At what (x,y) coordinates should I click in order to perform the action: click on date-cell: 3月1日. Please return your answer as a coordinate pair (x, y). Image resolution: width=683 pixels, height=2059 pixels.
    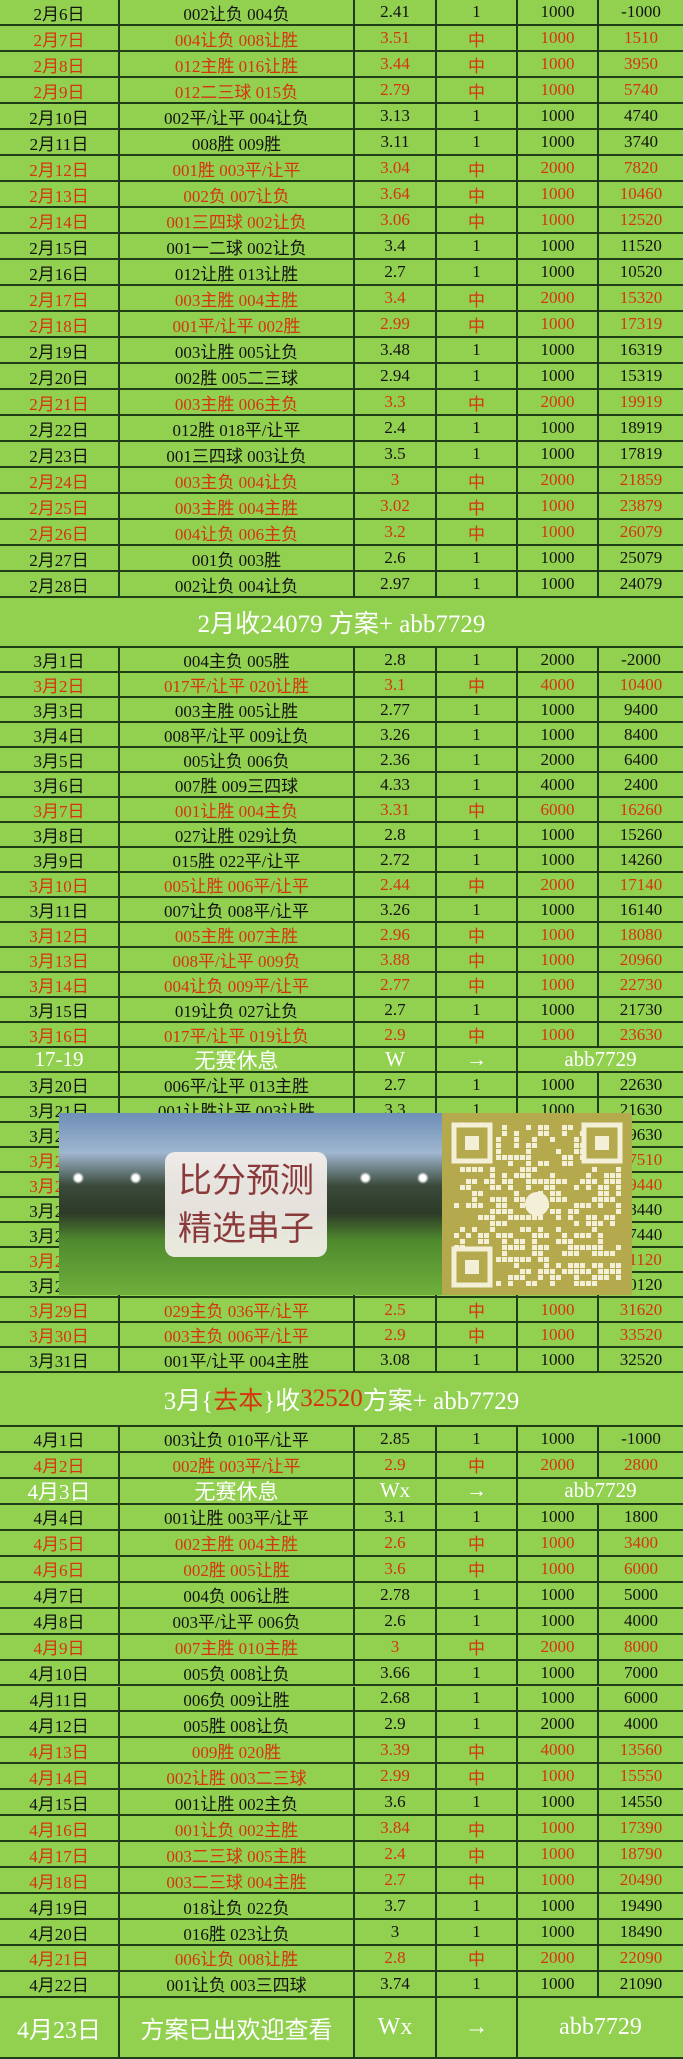
    Looking at the image, I should click on (60, 659).